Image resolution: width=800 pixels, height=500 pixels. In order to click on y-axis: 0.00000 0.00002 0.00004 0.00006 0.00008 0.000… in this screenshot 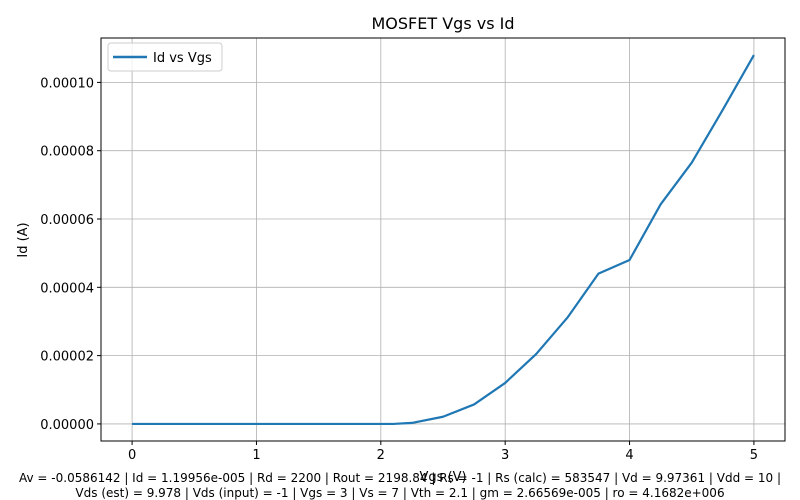, I will do `click(70, 254)`.